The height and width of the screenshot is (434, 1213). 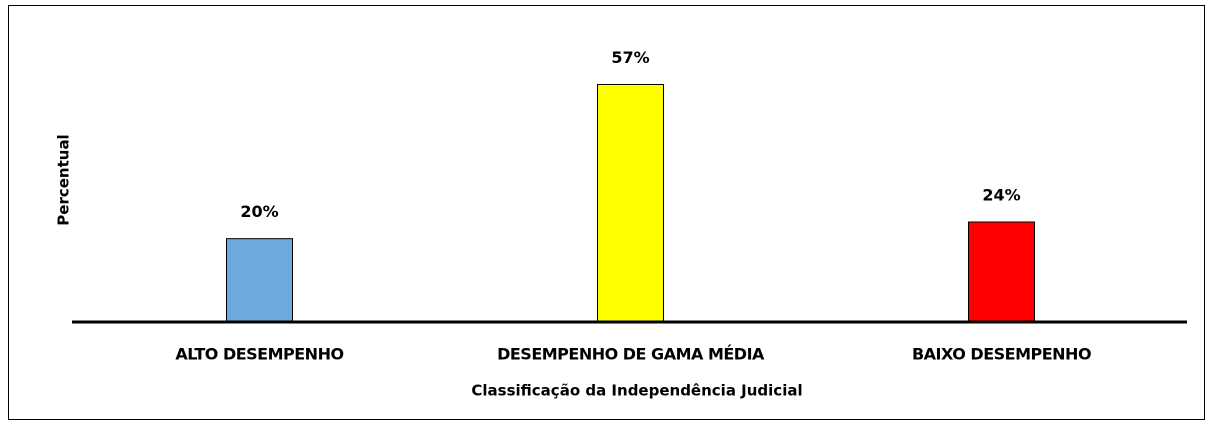 I want to click on data-label: 20%, so click(x=259, y=211).